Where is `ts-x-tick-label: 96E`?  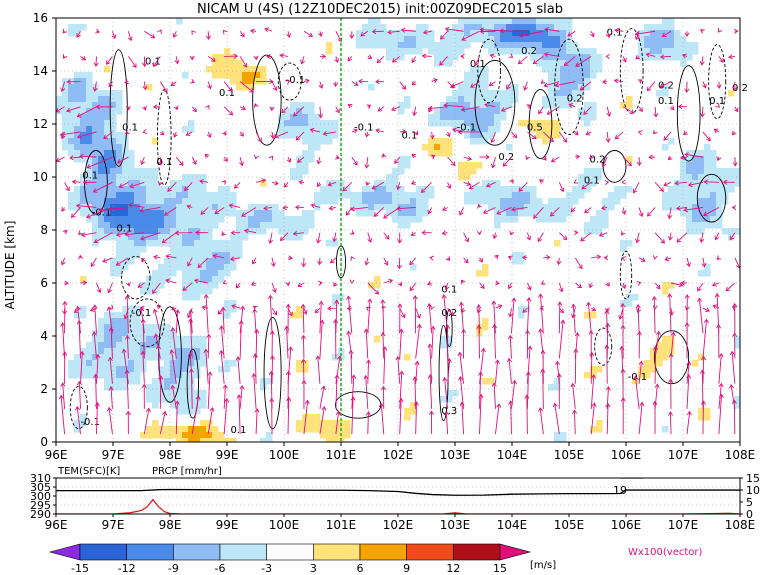 ts-x-tick-label: 96E is located at coordinates (56, 525).